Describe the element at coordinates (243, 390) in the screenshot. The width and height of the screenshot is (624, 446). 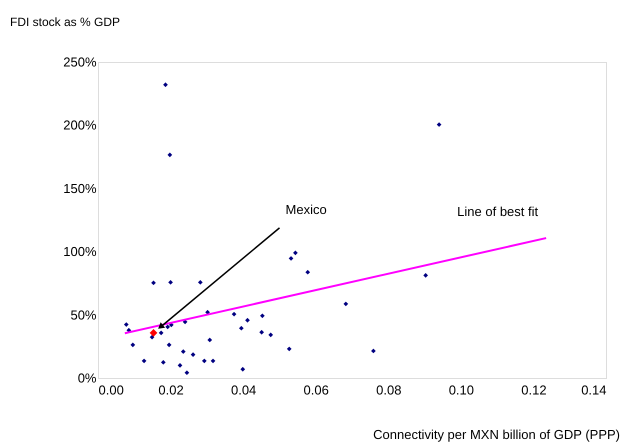
I see `x-tick-label: 0.04` at that location.